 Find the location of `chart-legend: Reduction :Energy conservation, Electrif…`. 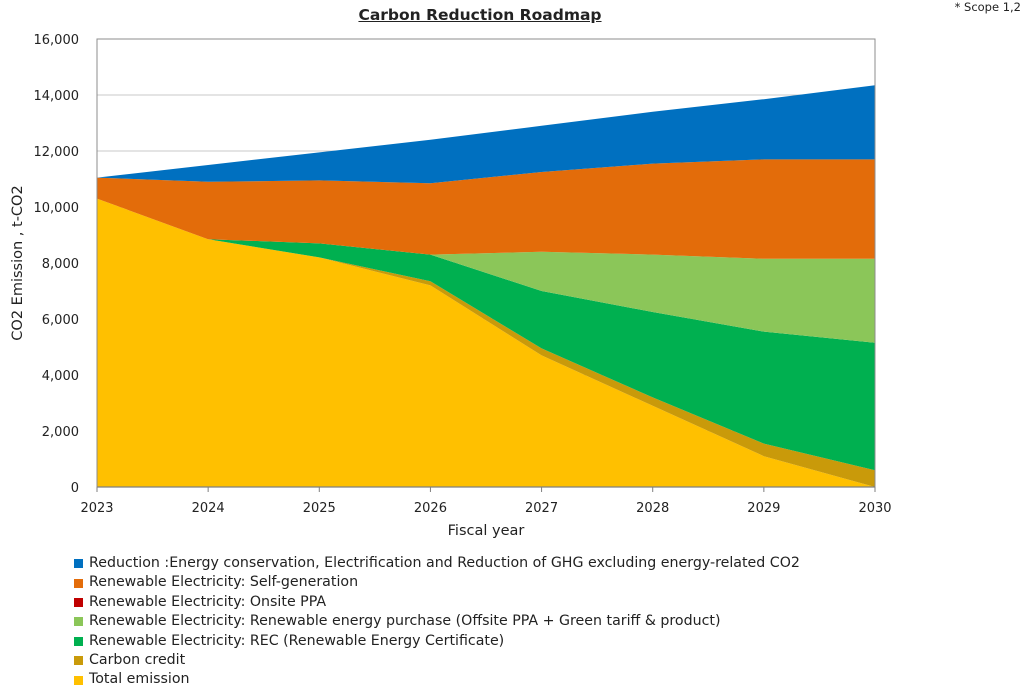

chart-legend: Reduction :Energy conservation, Electrif… is located at coordinates (437, 622).